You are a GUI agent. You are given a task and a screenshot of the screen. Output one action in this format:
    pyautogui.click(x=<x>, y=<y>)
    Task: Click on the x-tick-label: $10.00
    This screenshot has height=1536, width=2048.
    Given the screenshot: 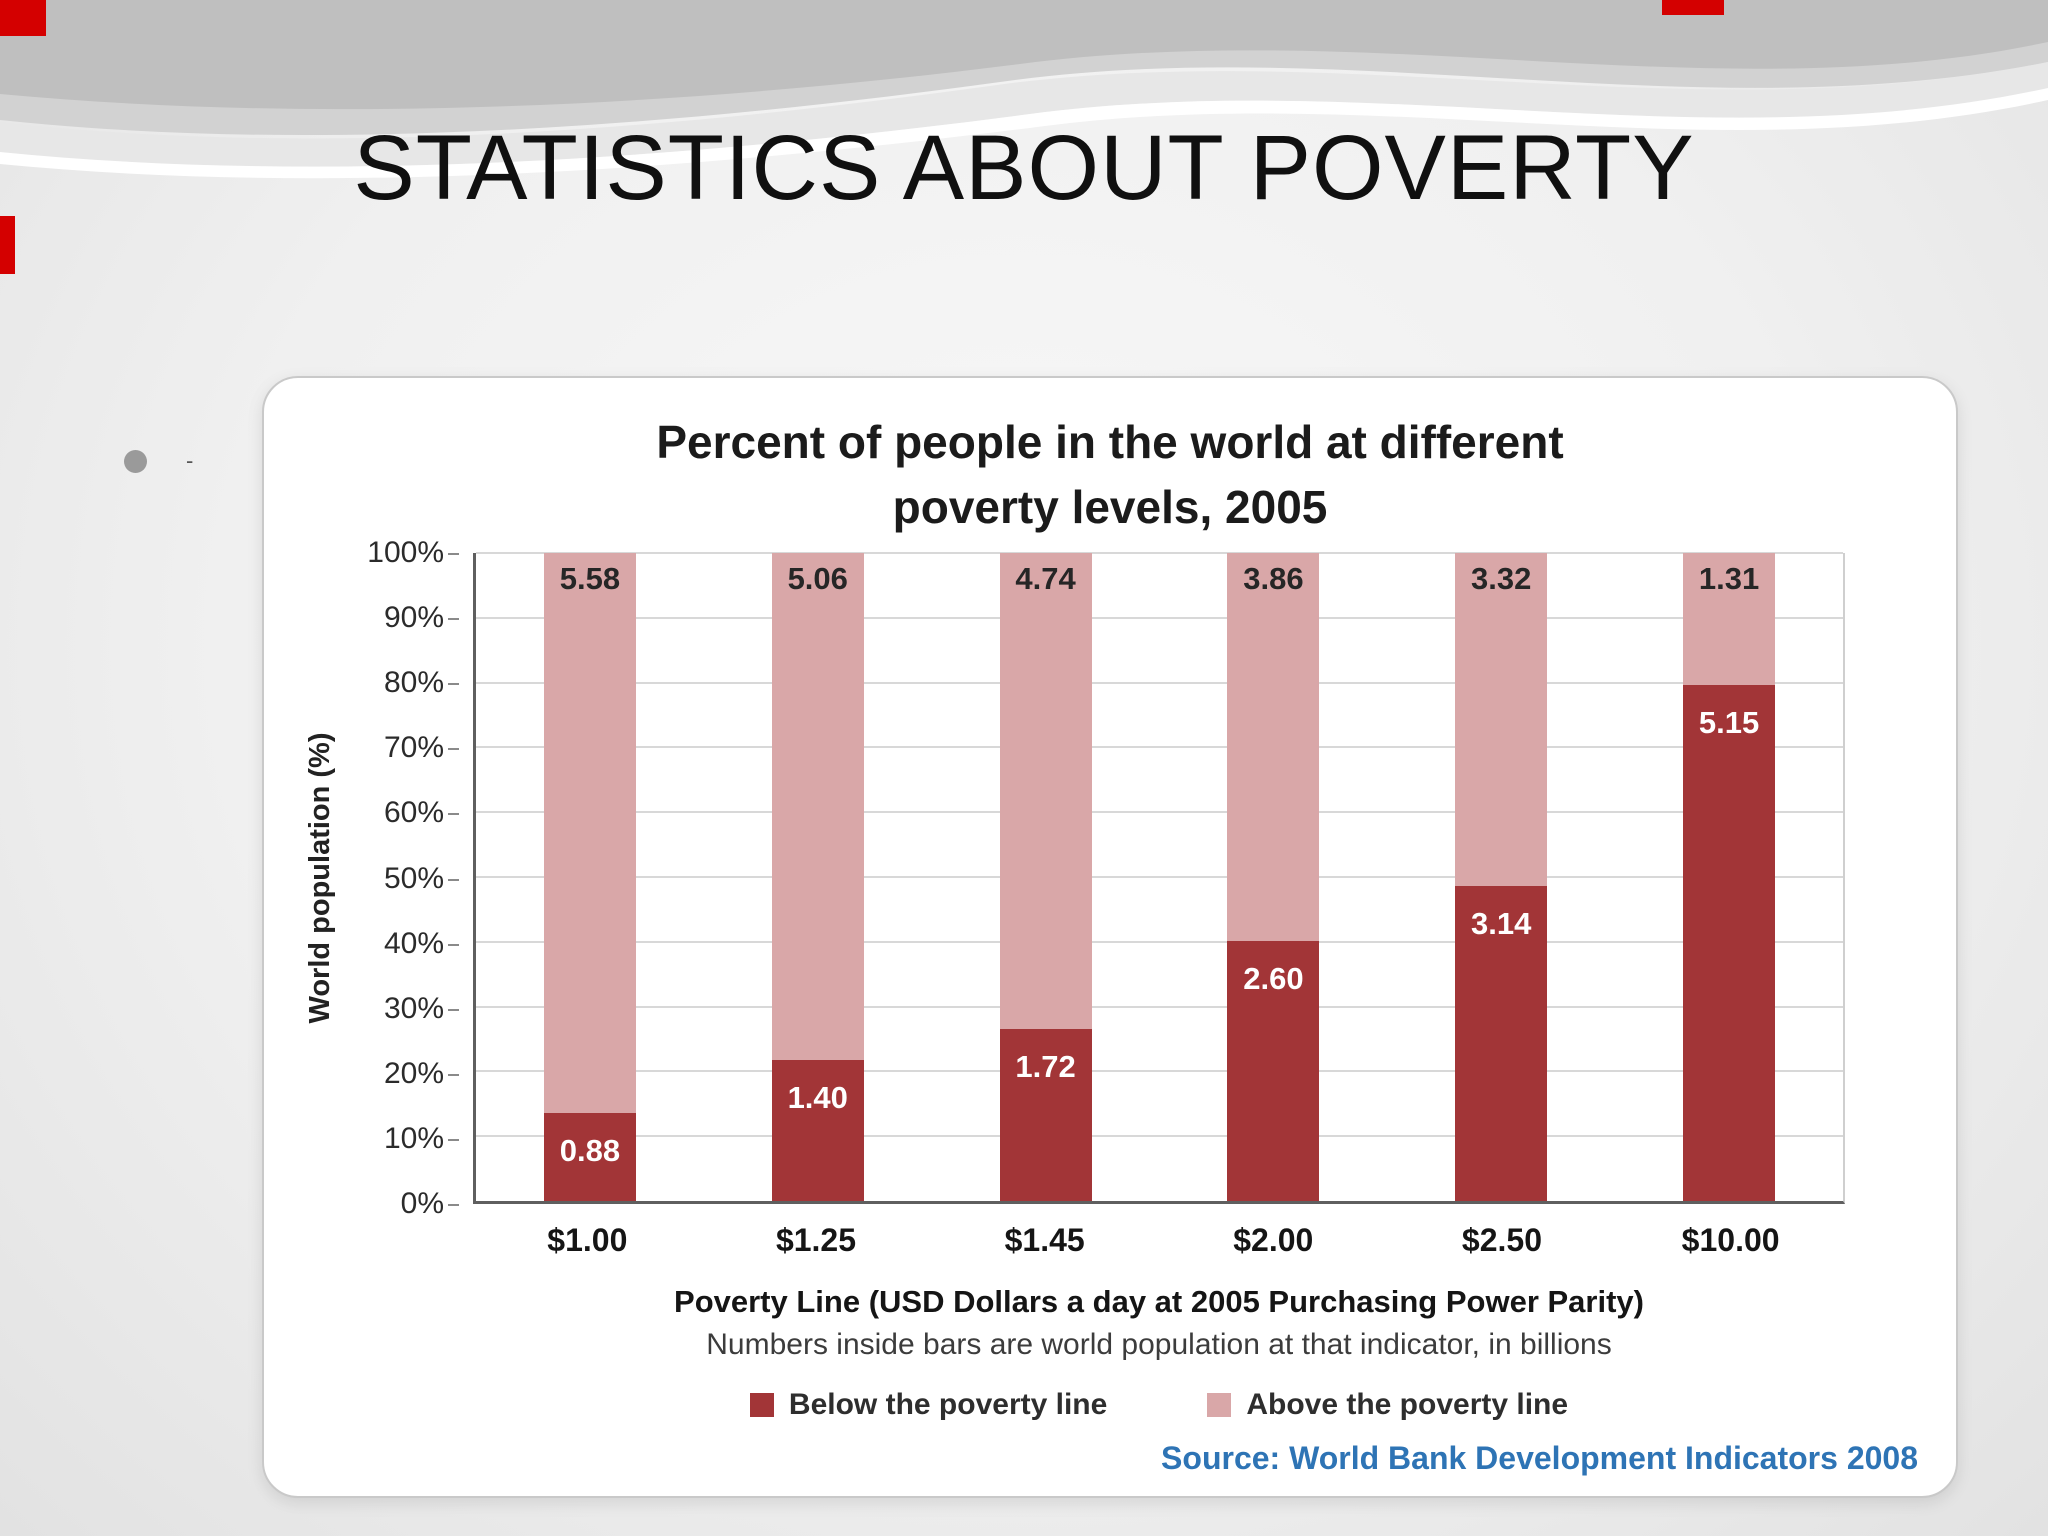 What is the action you would take?
    pyautogui.click(x=1730, y=1240)
    